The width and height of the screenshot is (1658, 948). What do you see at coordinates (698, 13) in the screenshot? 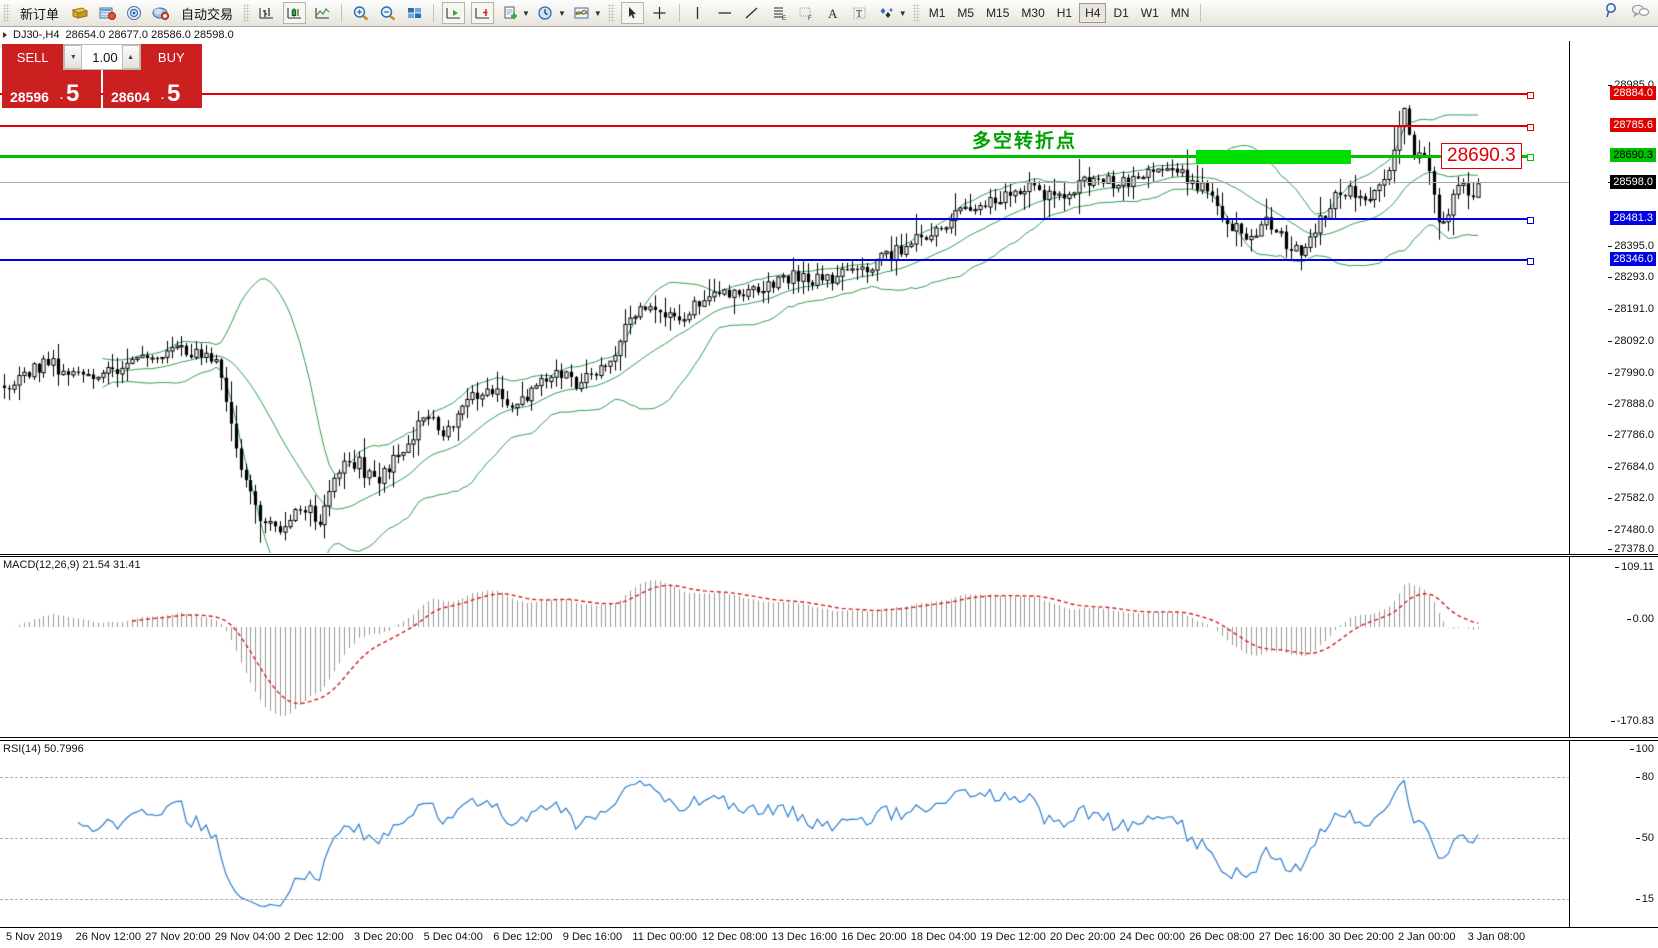
I see `vertical-line-button` at bounding box center [698, 13].